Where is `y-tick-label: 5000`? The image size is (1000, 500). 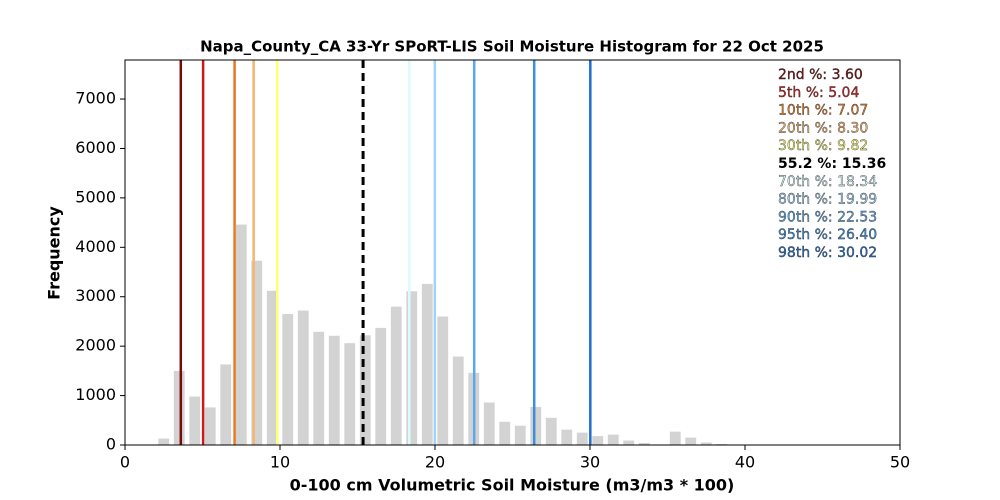
y-tick-label: 5000 is located at coordinates (95, 196).